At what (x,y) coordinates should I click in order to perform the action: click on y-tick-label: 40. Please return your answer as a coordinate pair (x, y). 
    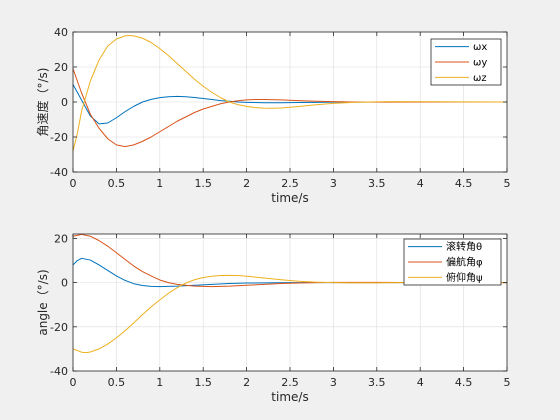
    Looking at the image, I should click on (61, 32).